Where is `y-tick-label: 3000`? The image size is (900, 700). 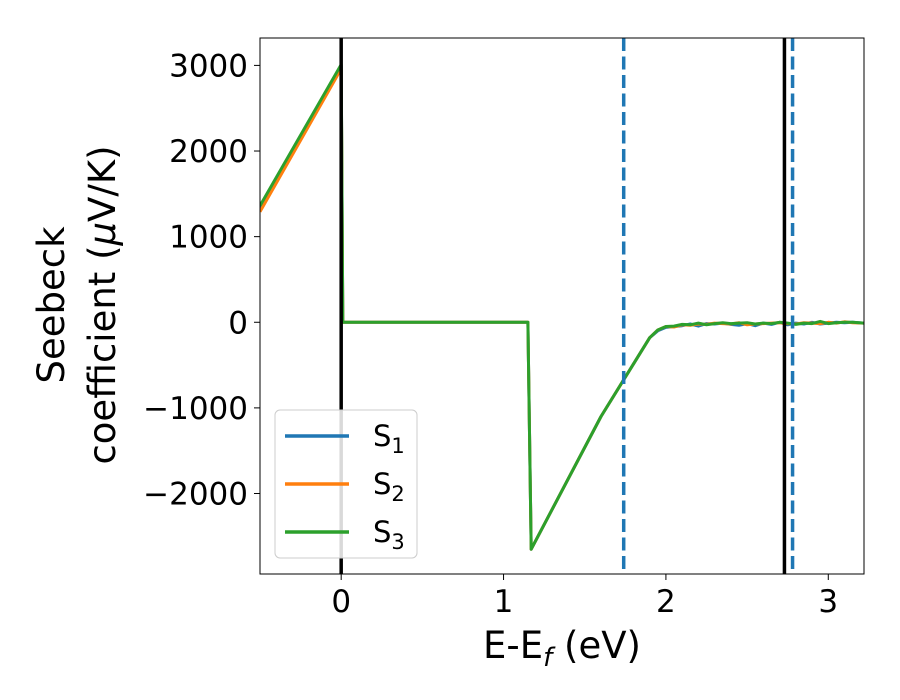 y-tick-label: 3000 is located at coordinates (208, 66).